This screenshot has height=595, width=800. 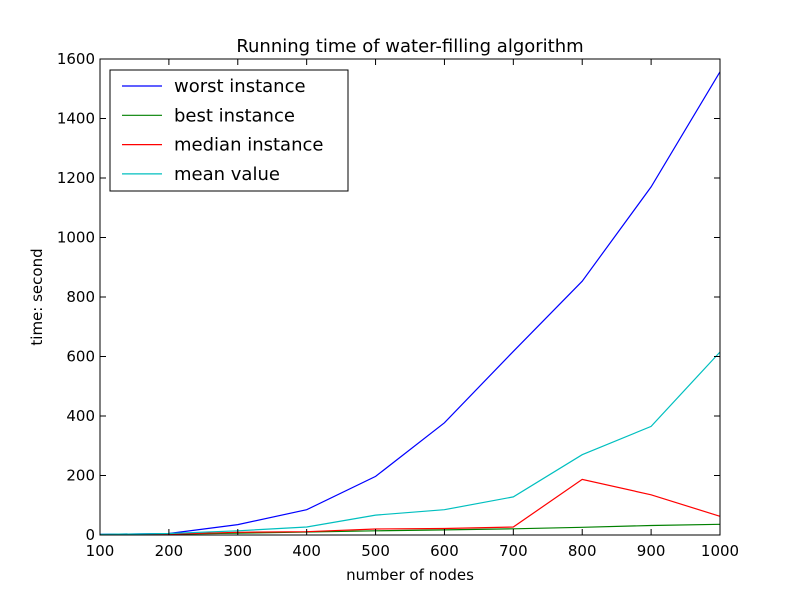 What do you see at coordinates (375, 551) in the screenshot?
I see `x-tick-label: 500` at bounding box center [375, 551].